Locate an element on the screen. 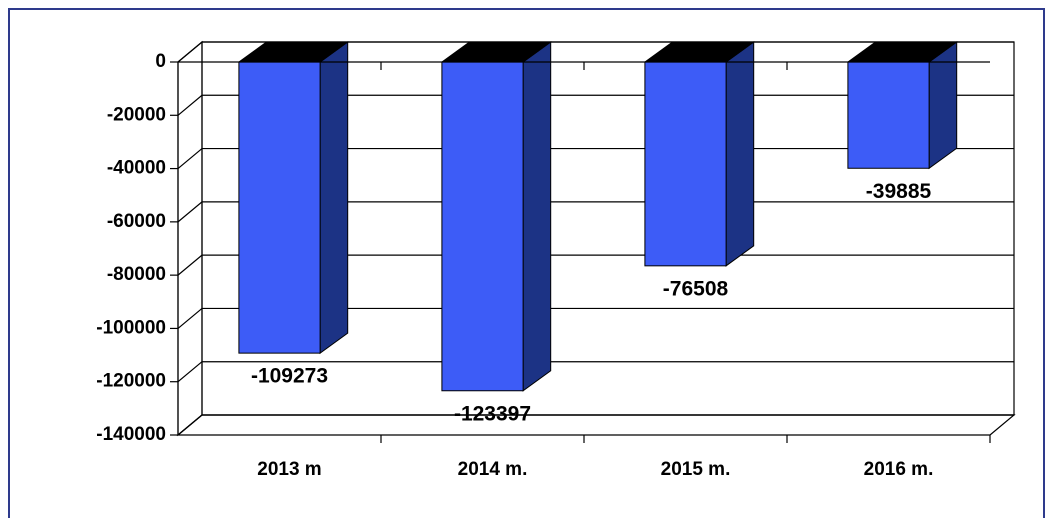  value-label: -109273 is located at coordinates (289, 376).